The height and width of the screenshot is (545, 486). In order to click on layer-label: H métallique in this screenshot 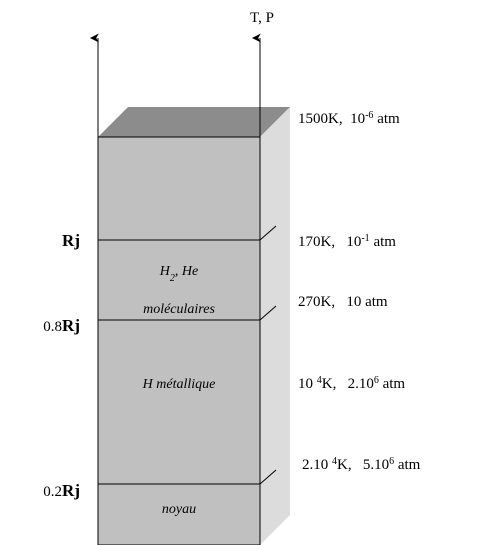, I will do `click(179, 384)`.